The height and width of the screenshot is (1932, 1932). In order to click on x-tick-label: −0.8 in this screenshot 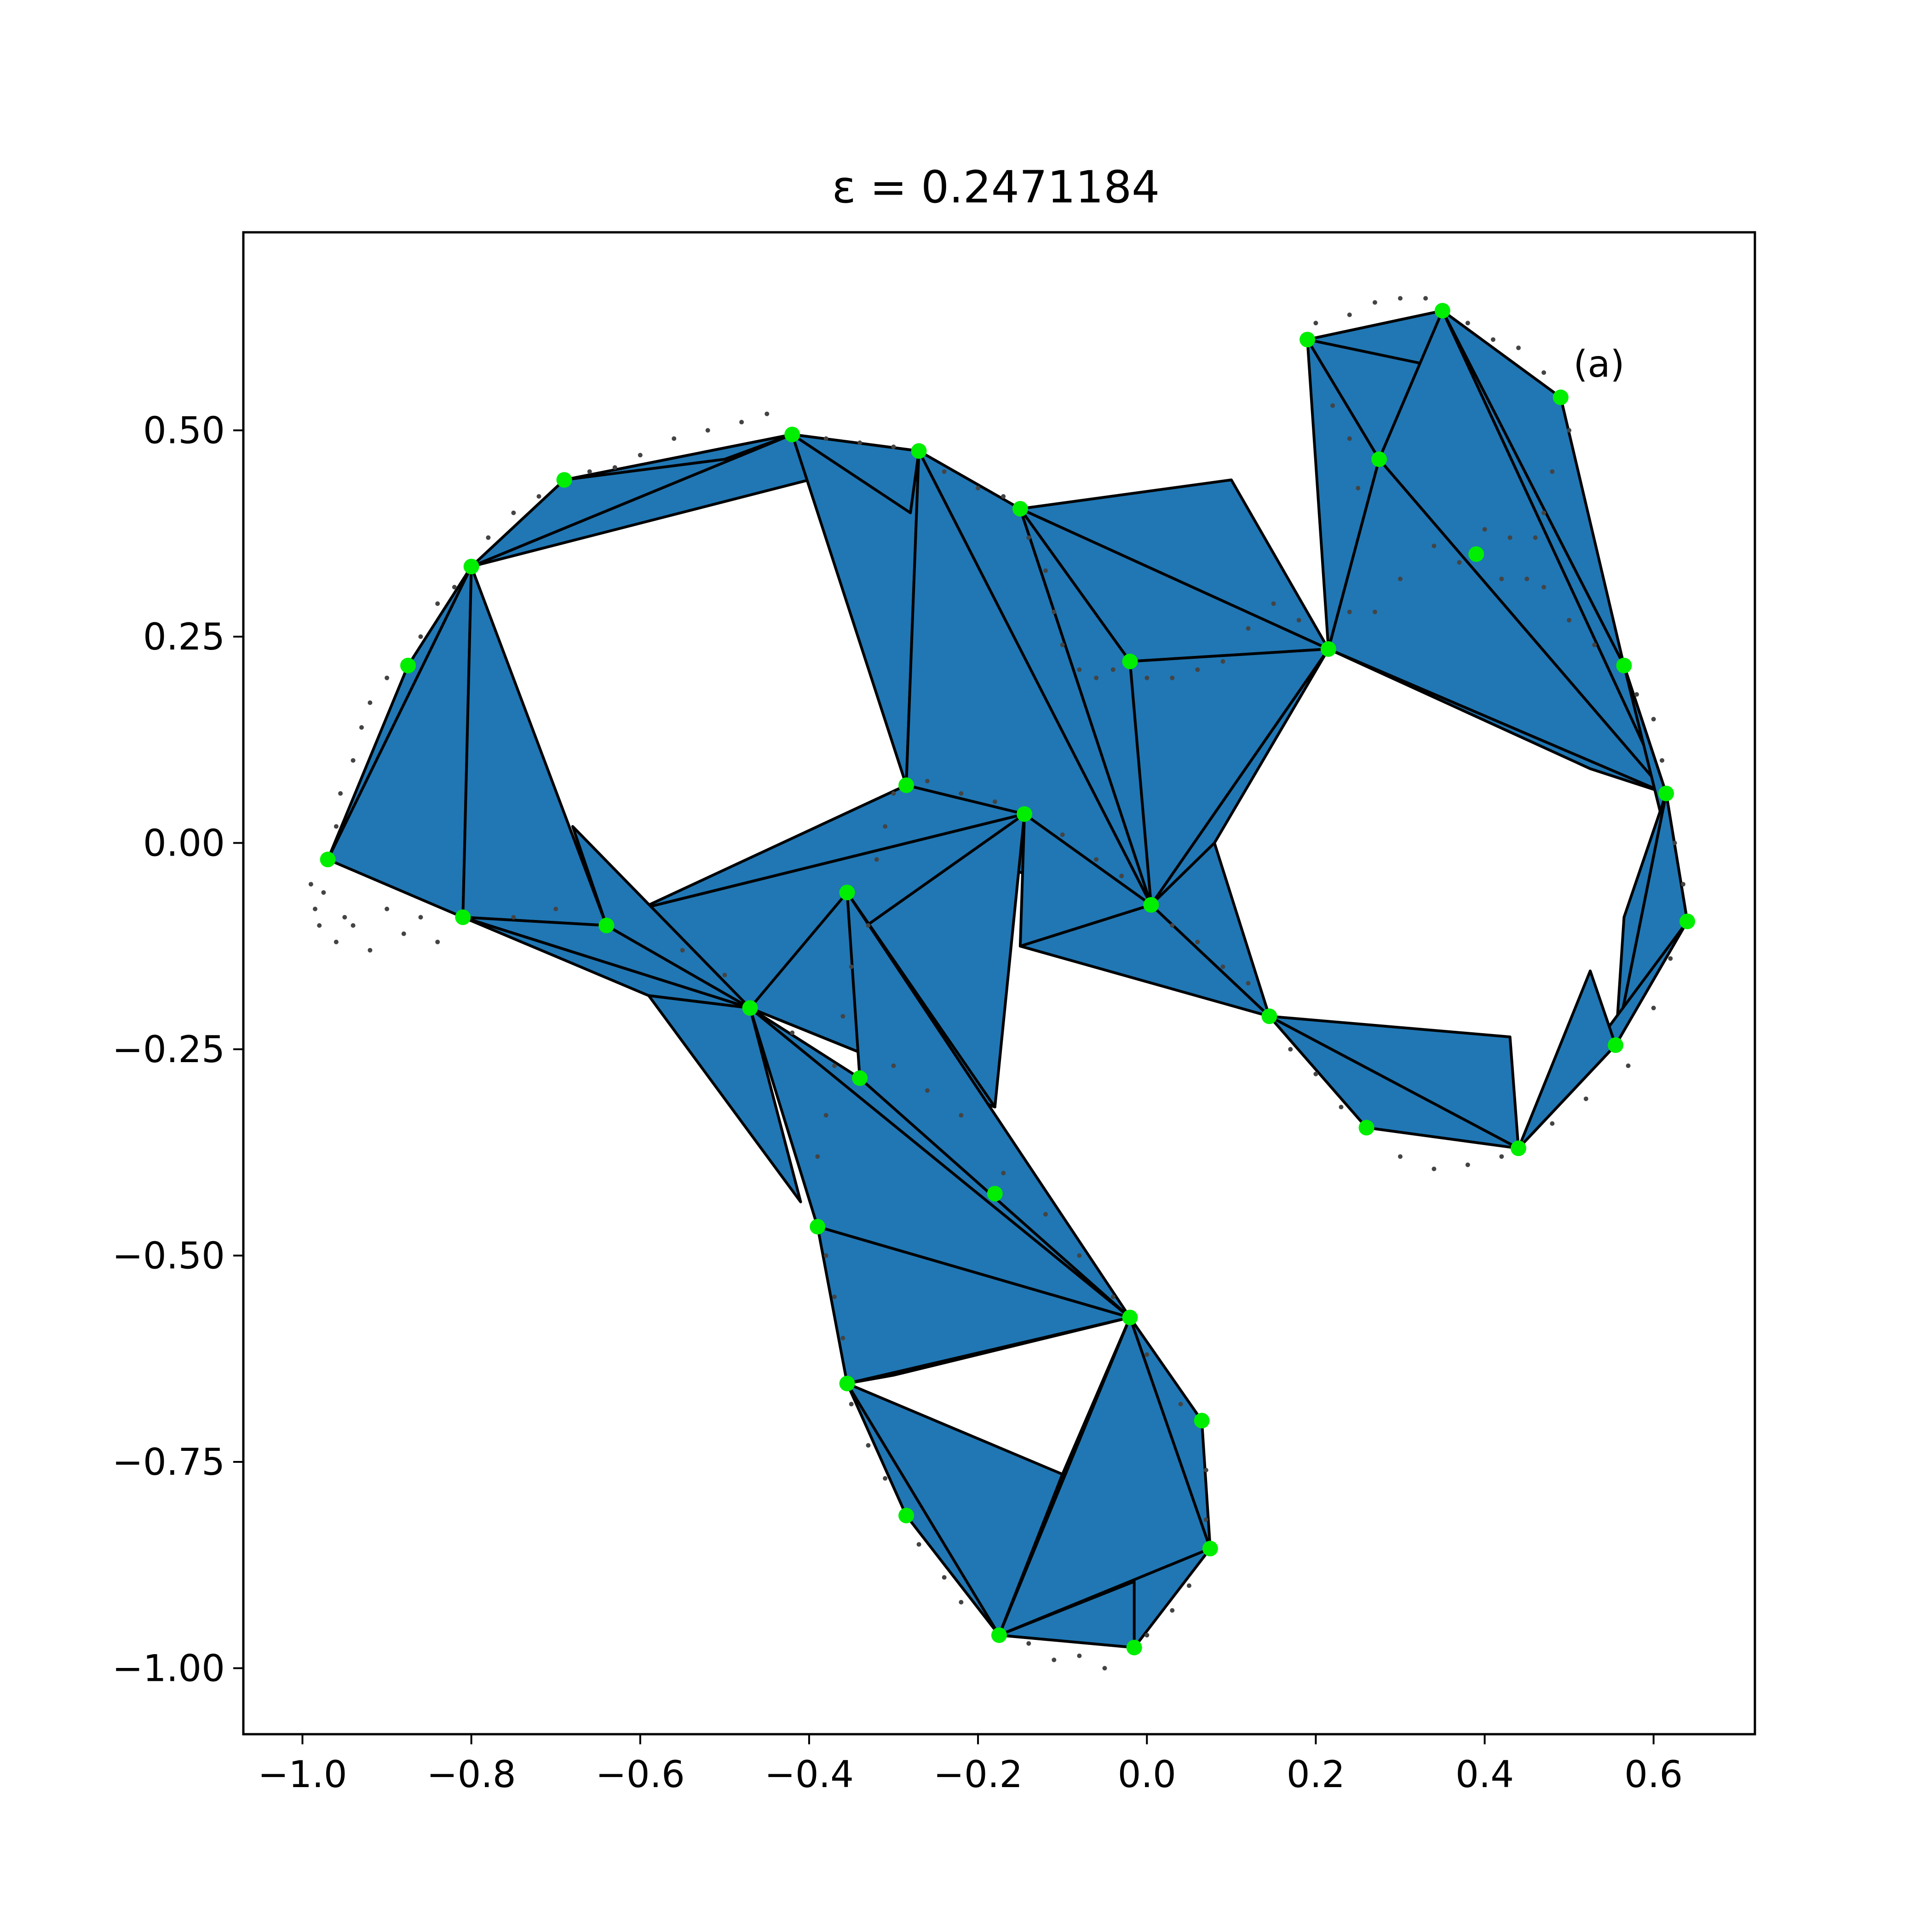, I will do `click(471, 1774)`.